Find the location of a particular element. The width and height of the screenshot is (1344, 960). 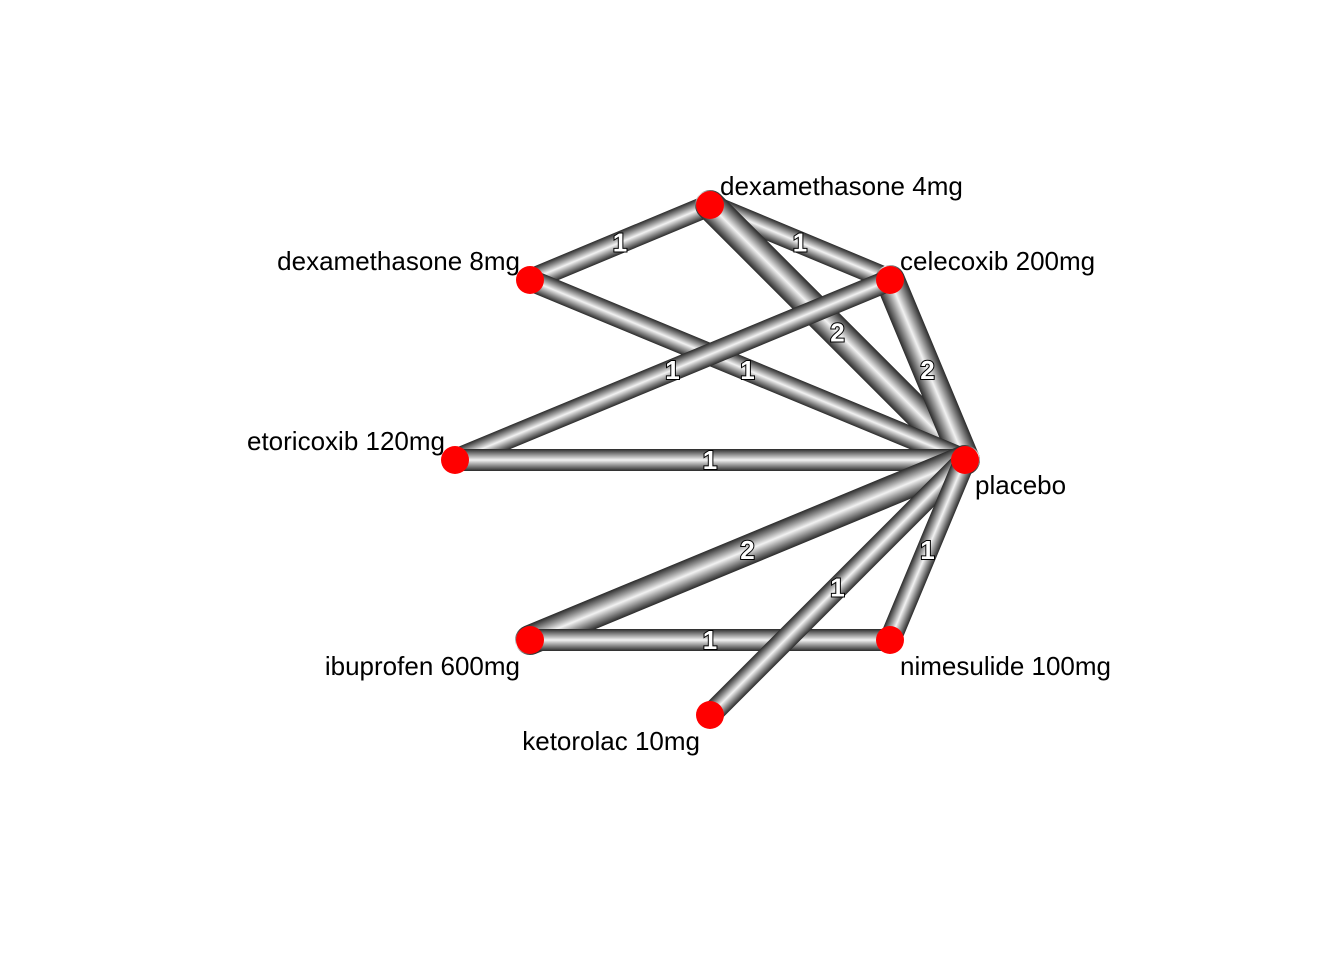

edge-study-count-nime-plac: 1 is located at coordinates (927, 550).